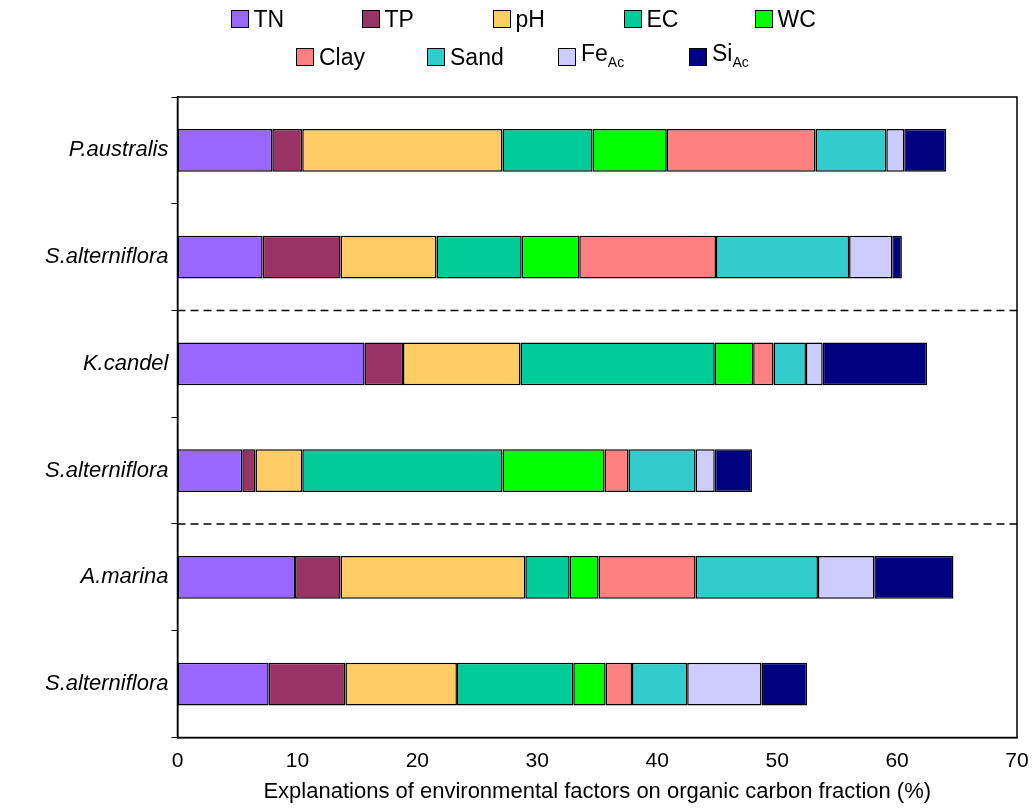 Image resolution: width=1035 pixels, height=811 pixels. I want to click on legend-label: Clay, so click(342, 58).